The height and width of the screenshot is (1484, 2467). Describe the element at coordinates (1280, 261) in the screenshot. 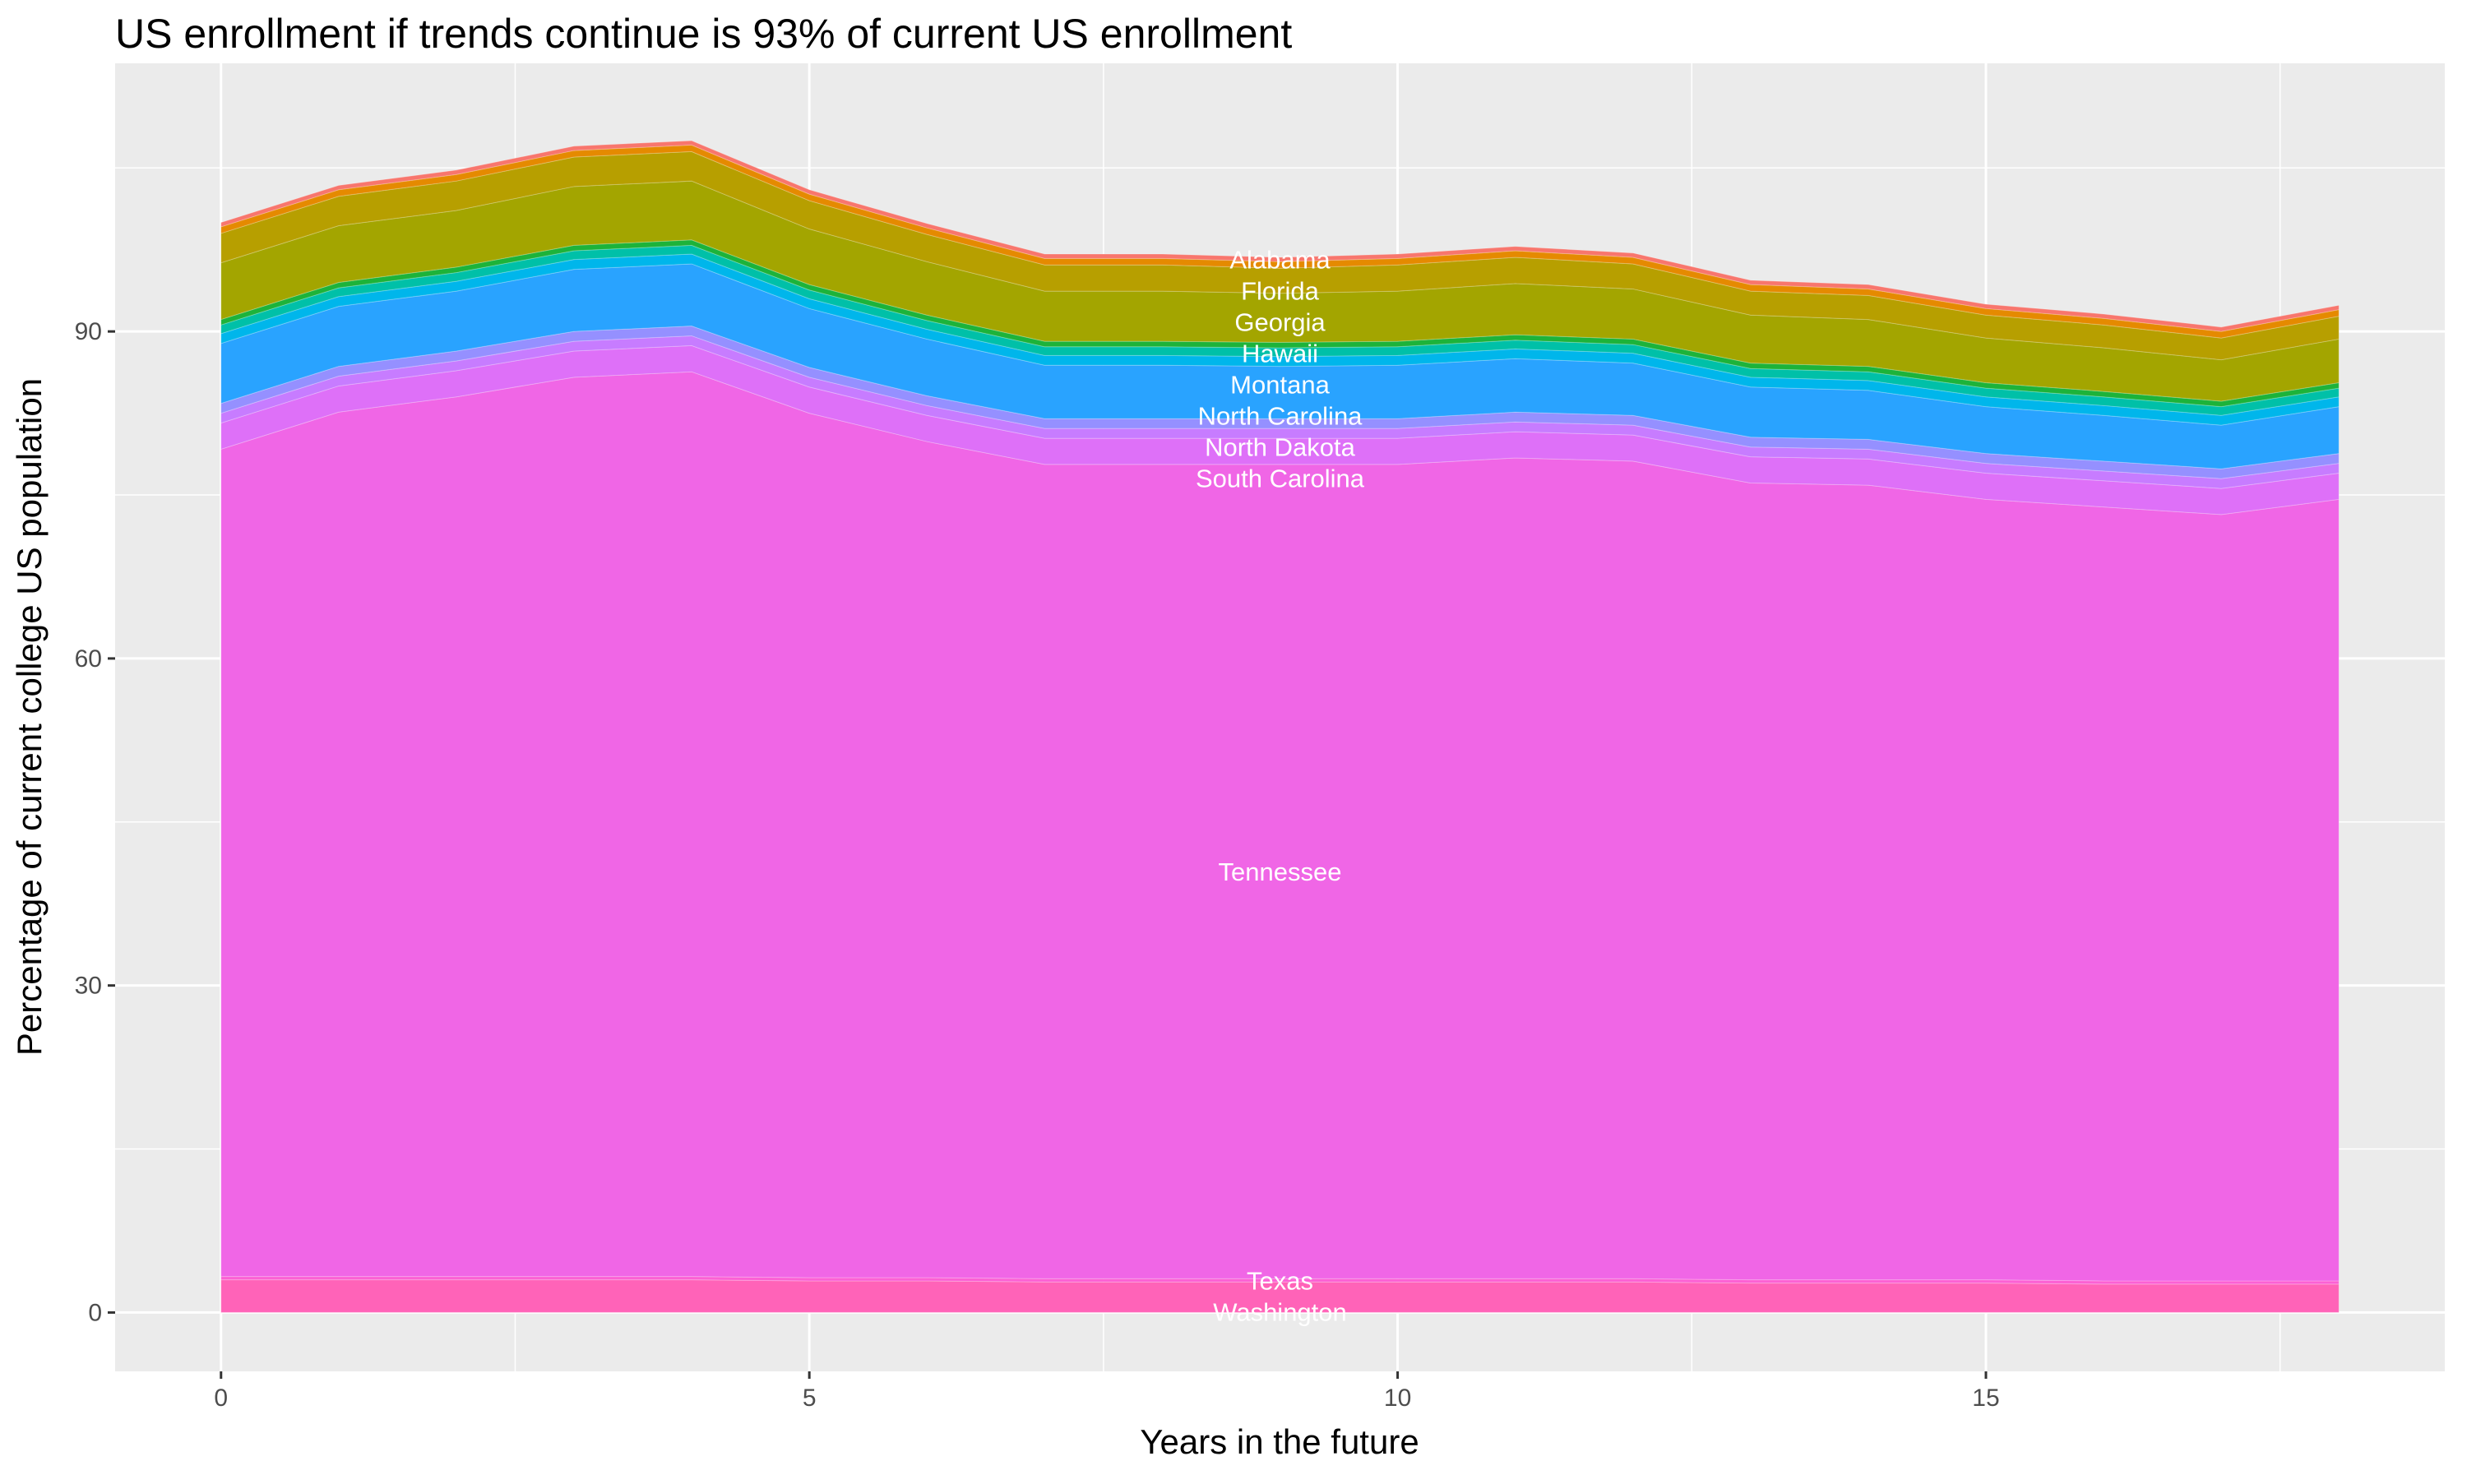

I see `series-label: Alabama` at that location.